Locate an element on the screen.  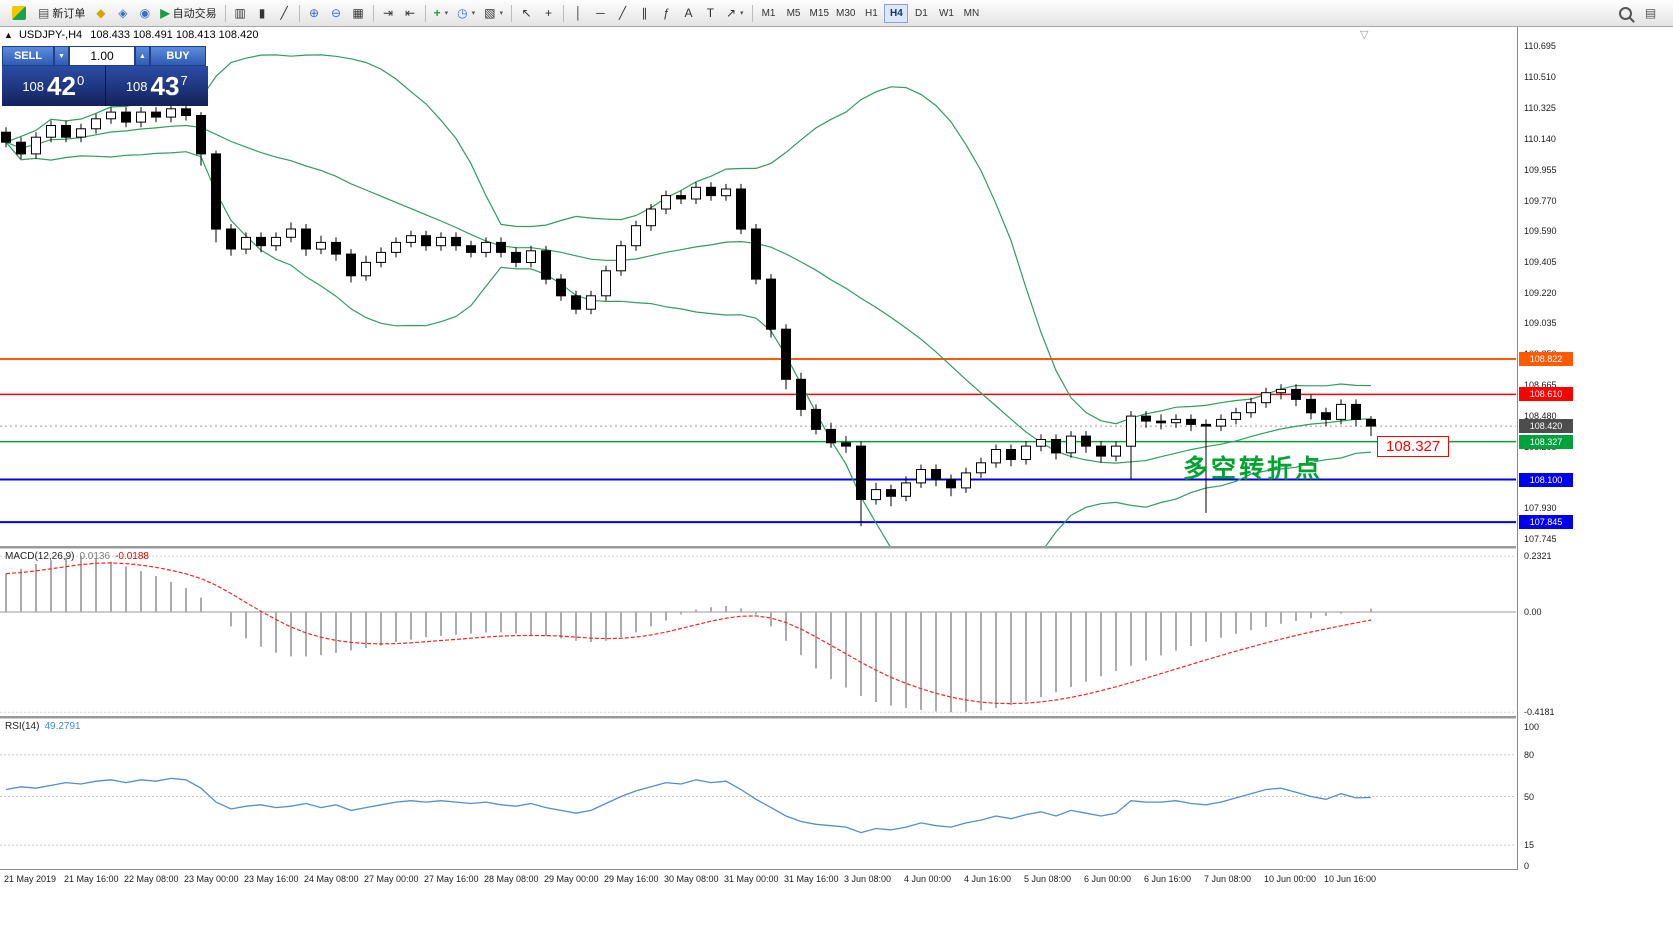
volume-increase-button: ▲ is located at coordinates (142, 56).